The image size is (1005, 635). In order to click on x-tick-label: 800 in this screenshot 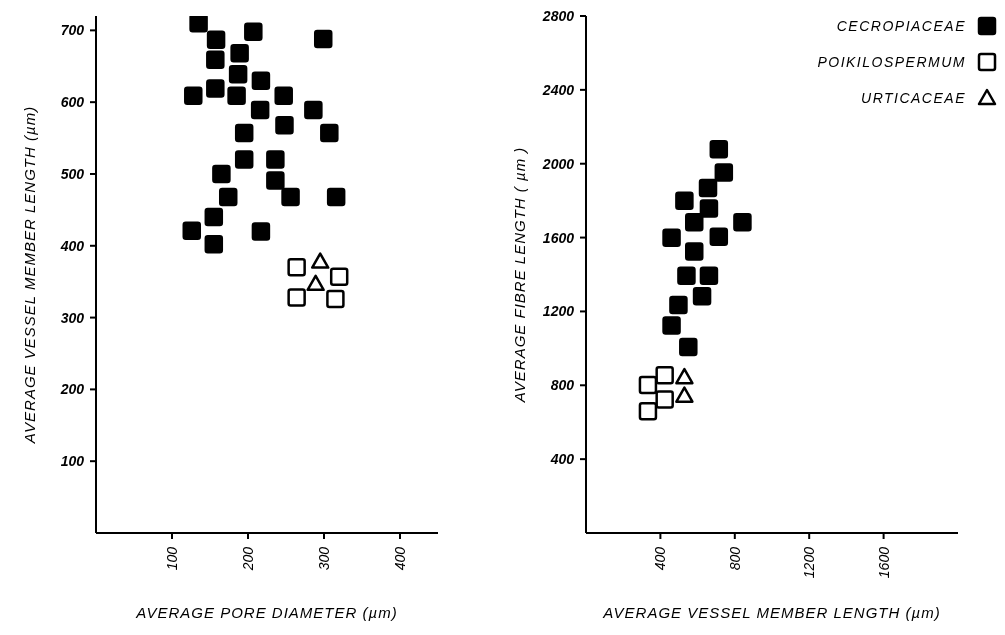, I will do `click(734, 558)`.